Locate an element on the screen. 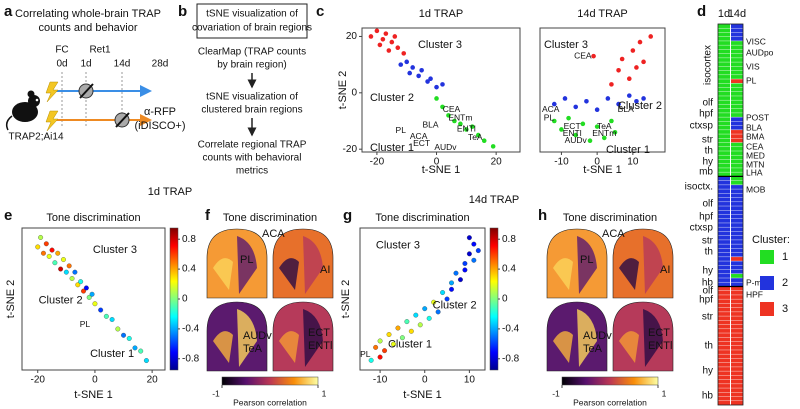  step-text: counts with behavioral is located at coordinates (252, 158).